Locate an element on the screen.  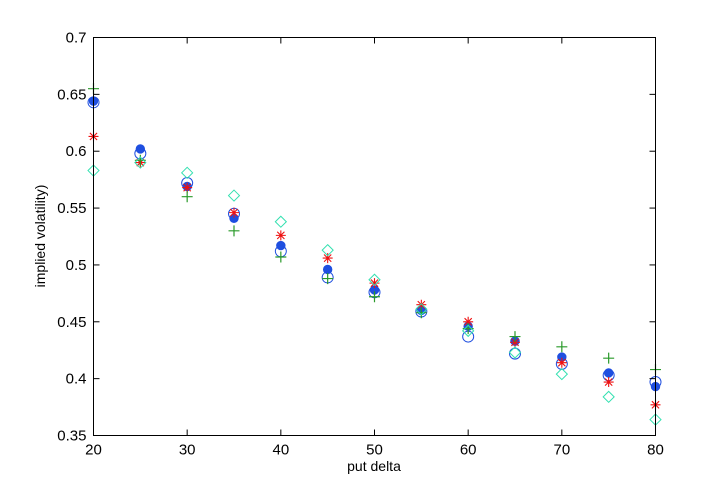
x-tick-label: 20 is located at coordinates (93, 450).